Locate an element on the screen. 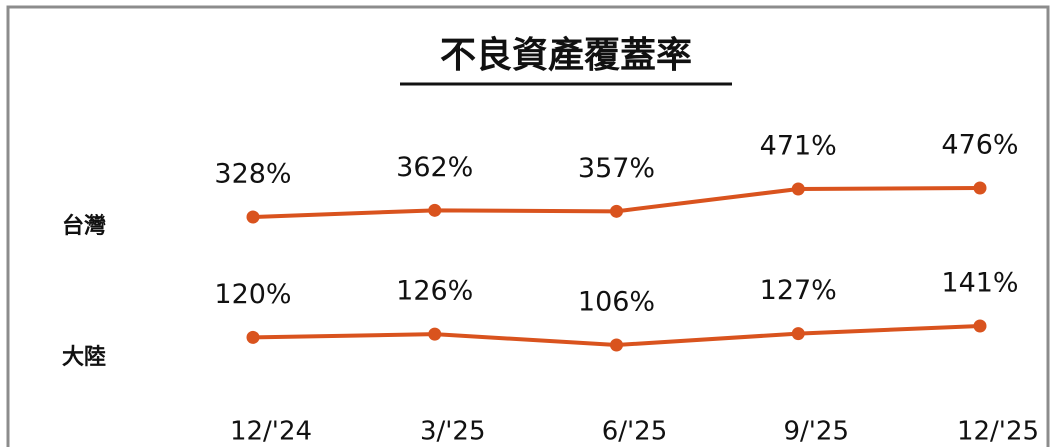 This screenshot has width=1056, height=447. data-label: 127% is located at coordinates (798, 290).